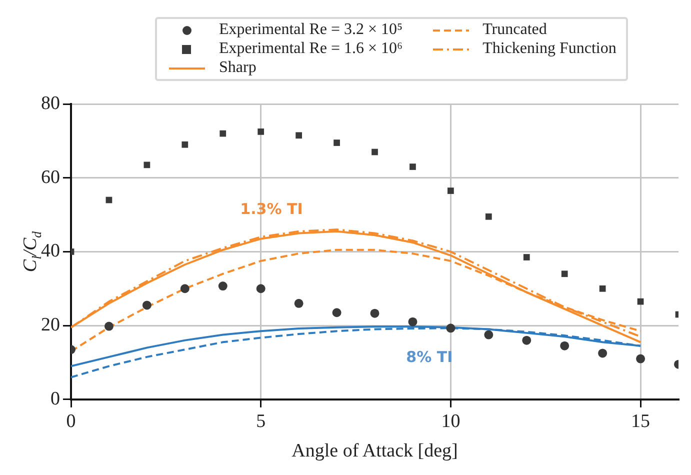 The image size is (691, 475). Describe the element at coordinates (375, 451) in the screenshot. I see `x-axis-title: Angle of Attack [deg]` at that location.